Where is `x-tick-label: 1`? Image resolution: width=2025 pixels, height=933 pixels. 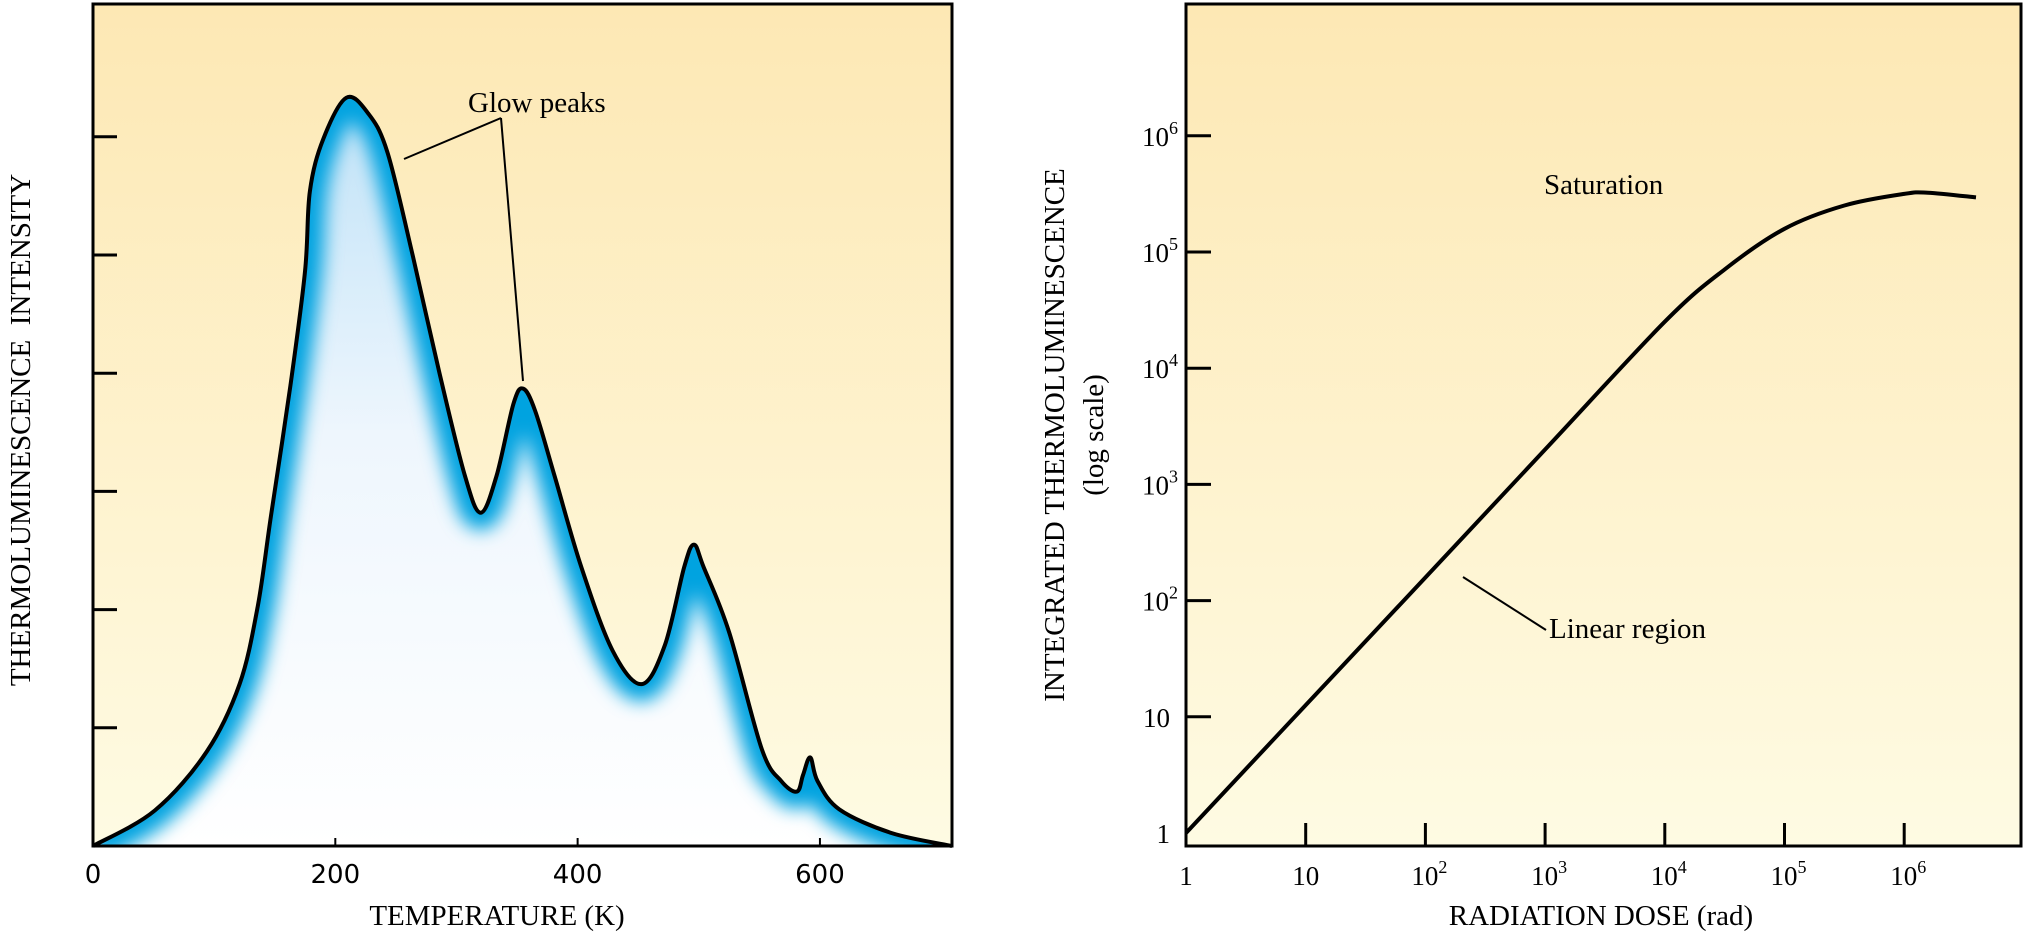
x-tick-label: 1 is located at coordinates (1186, 876).